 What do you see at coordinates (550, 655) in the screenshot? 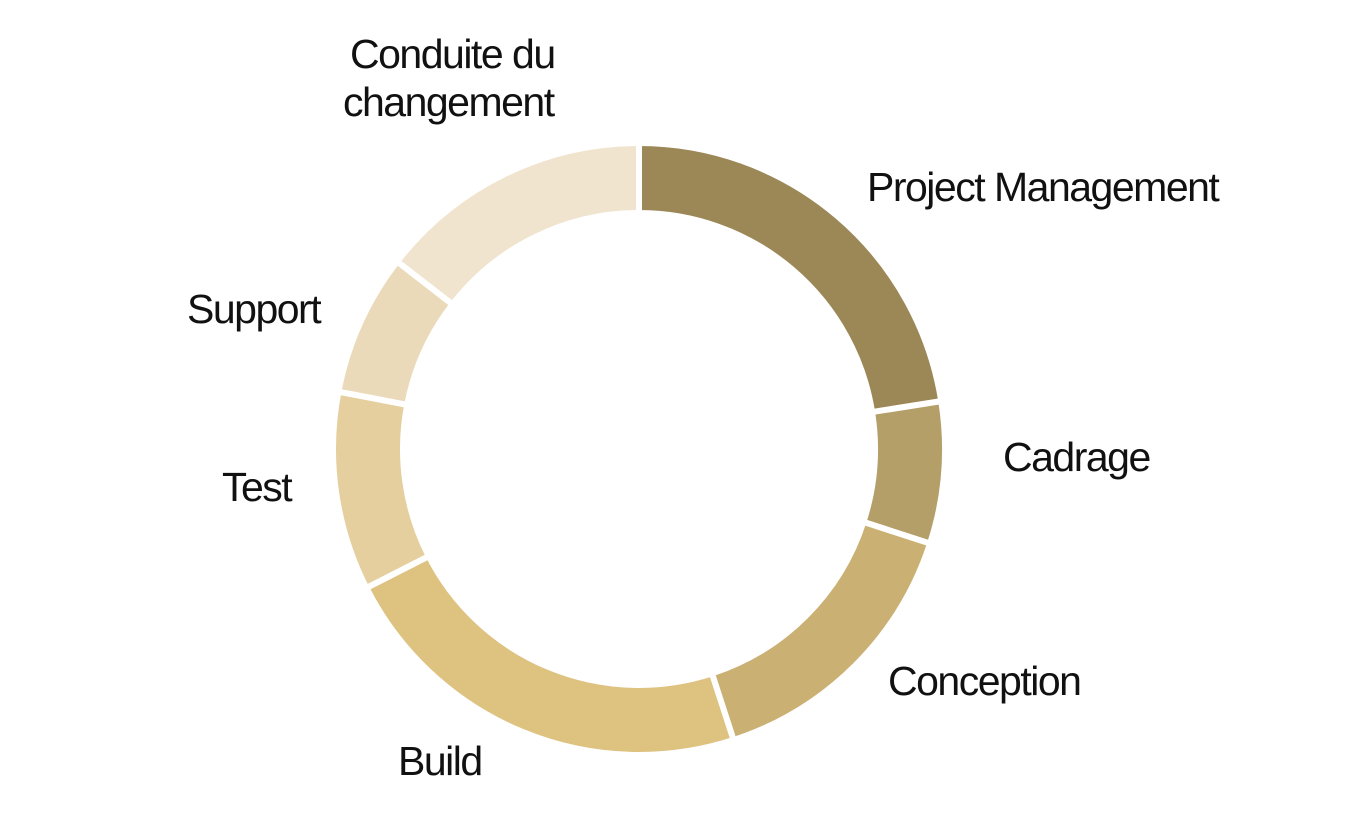
I see `donut-slice-build` at bounding box center [550, 655].